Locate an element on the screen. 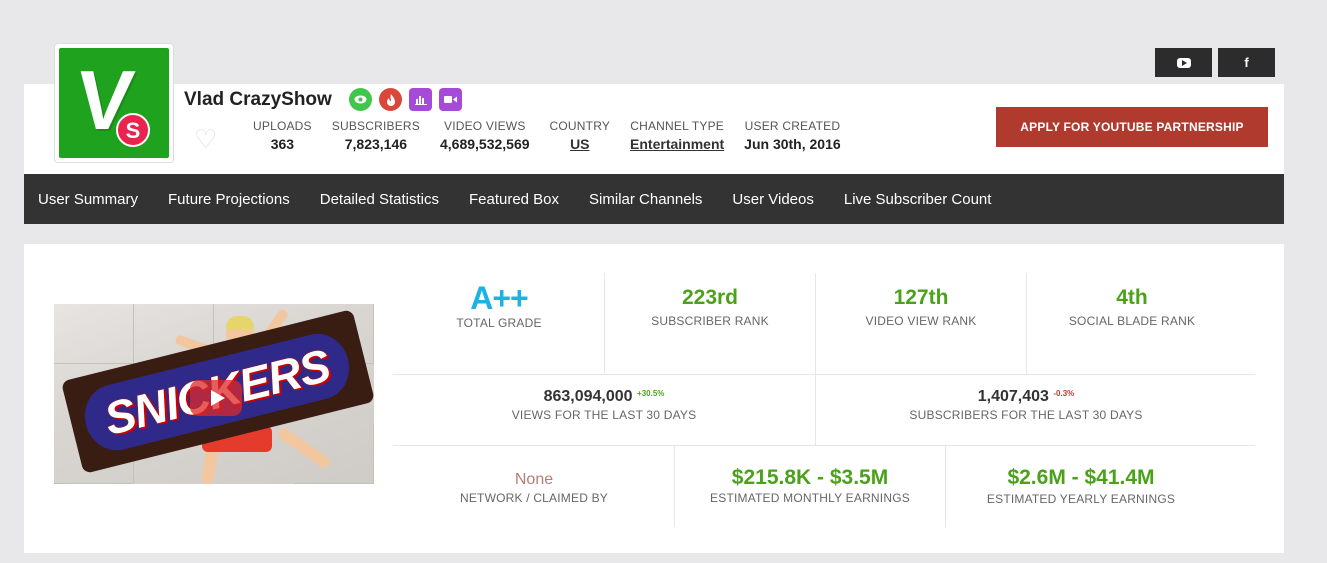  subs-30-days-change: -0.3% is located at coordinates (1064, 393).